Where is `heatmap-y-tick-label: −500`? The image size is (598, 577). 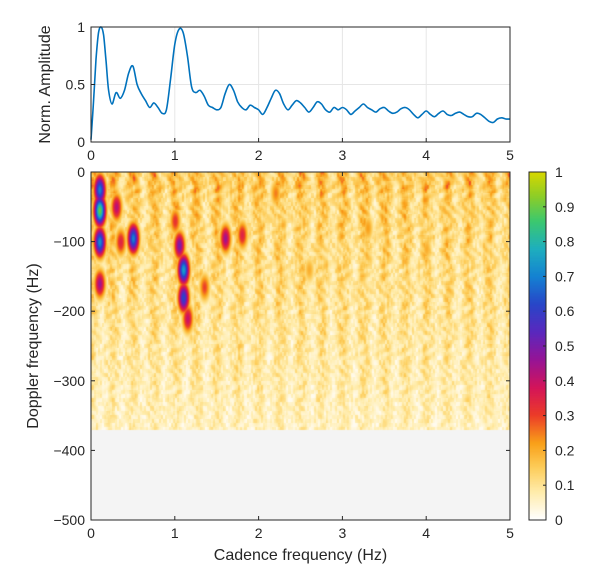 heatmap-y-tick-label: −500 is located at coordinates (69, 520).